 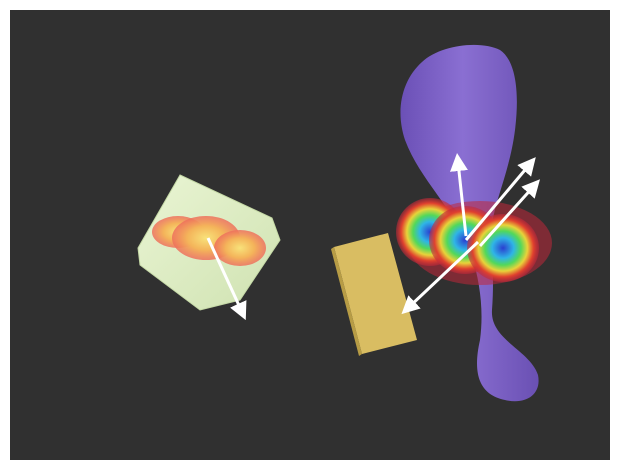 What do you see at coordinates (374, 294) in the screenshot?
I see `gold-plank` at bounding box center [374, 294].